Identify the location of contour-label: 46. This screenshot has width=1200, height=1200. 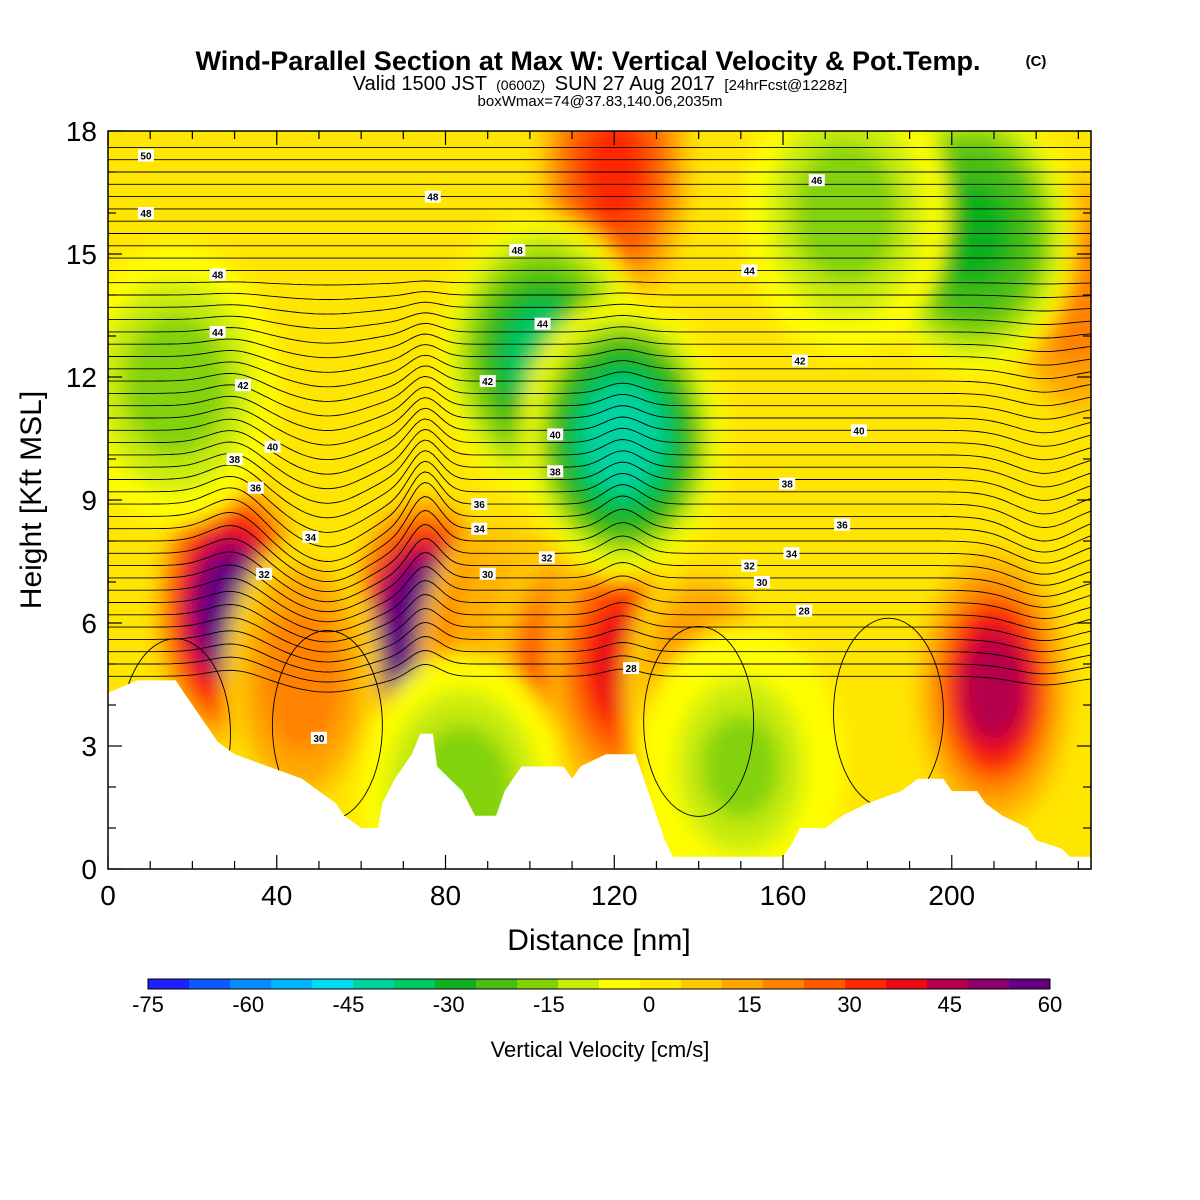
(817, 181).